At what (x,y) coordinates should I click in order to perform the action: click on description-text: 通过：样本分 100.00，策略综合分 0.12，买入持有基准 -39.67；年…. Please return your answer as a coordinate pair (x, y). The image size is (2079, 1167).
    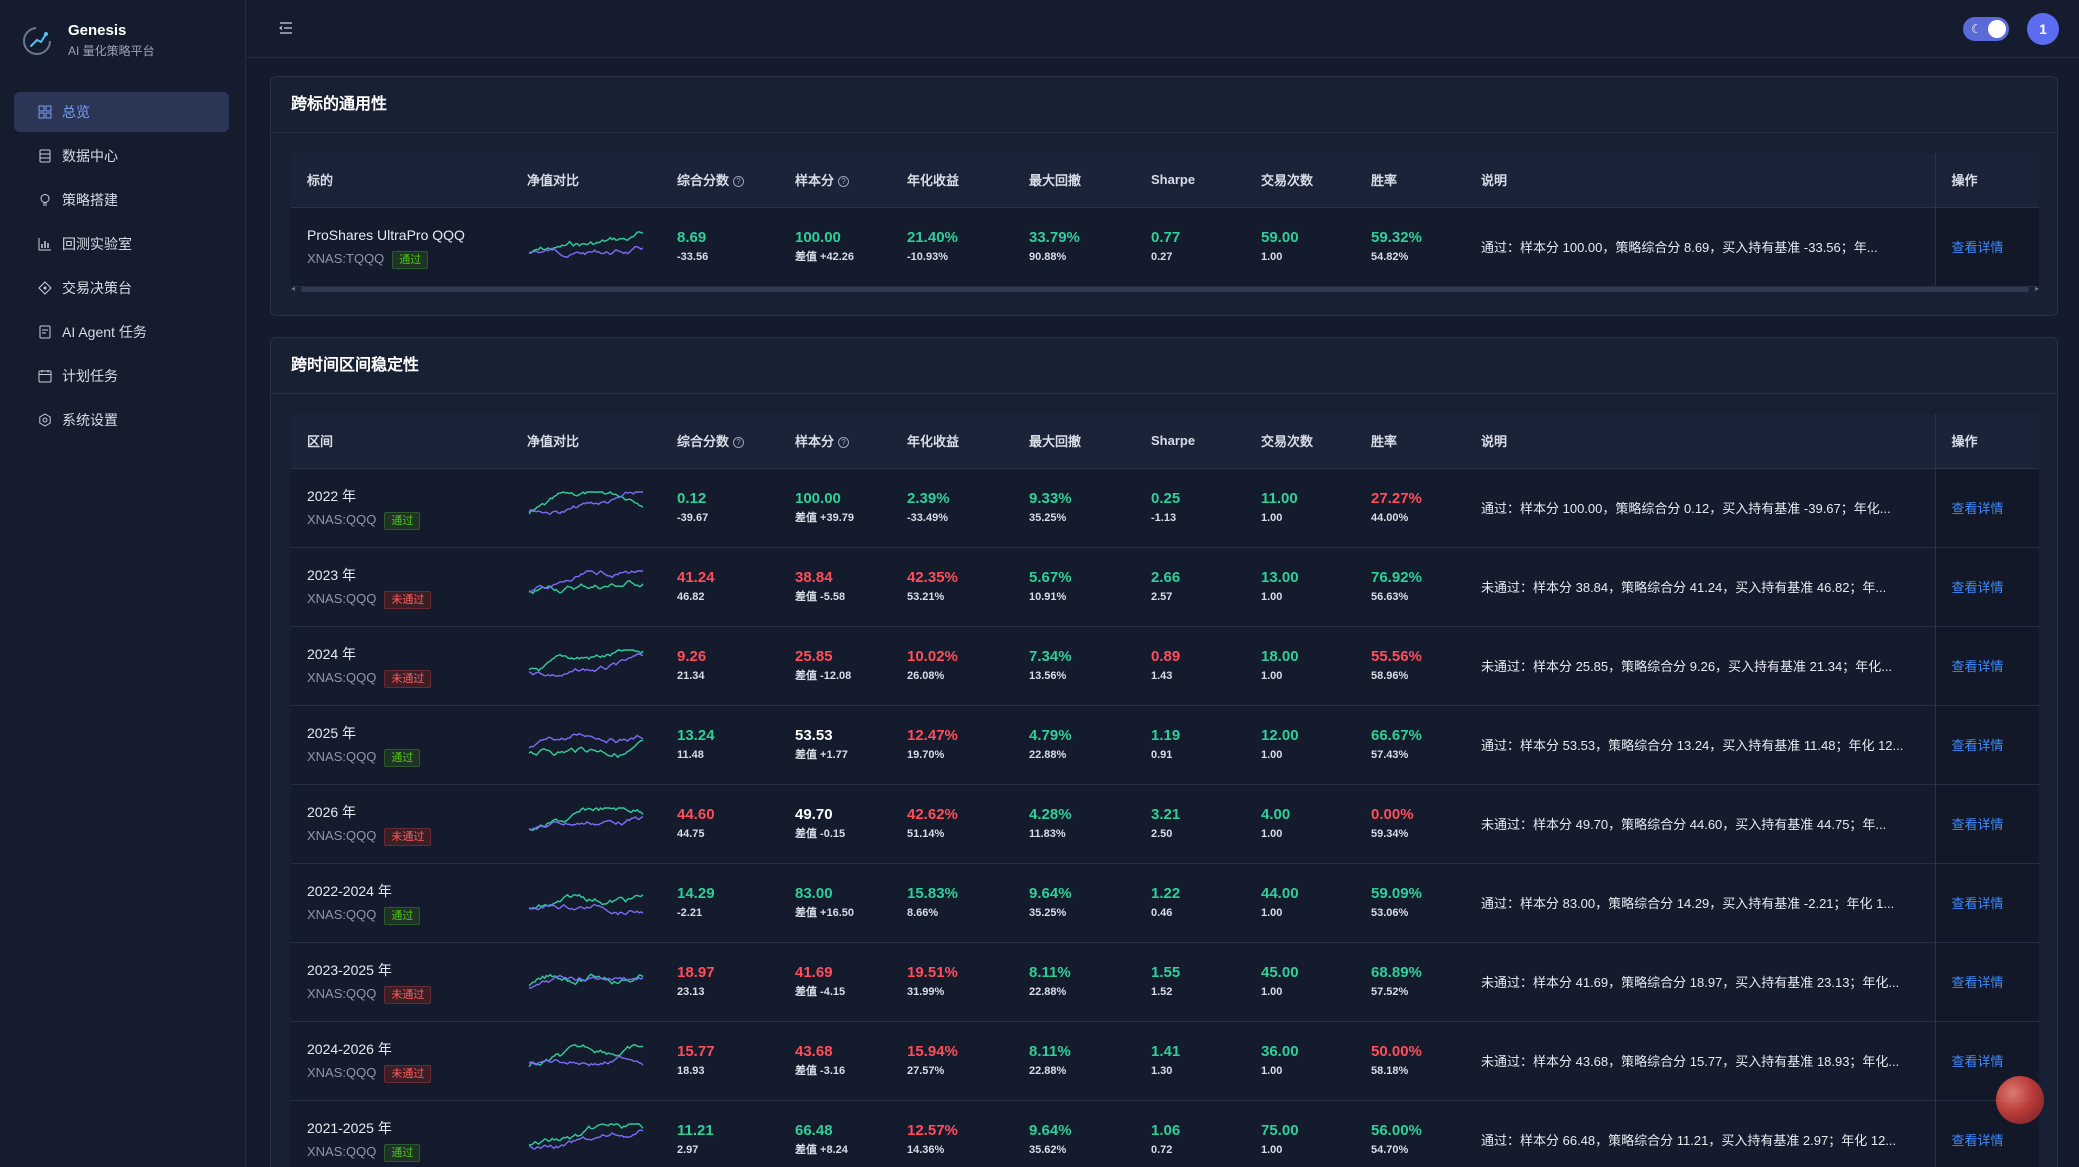
    Looking at the image, I should click on (1686, 508).